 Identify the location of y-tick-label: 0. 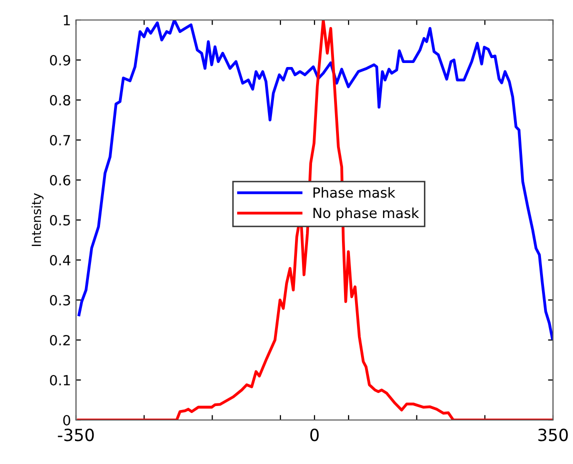
(66, 420).